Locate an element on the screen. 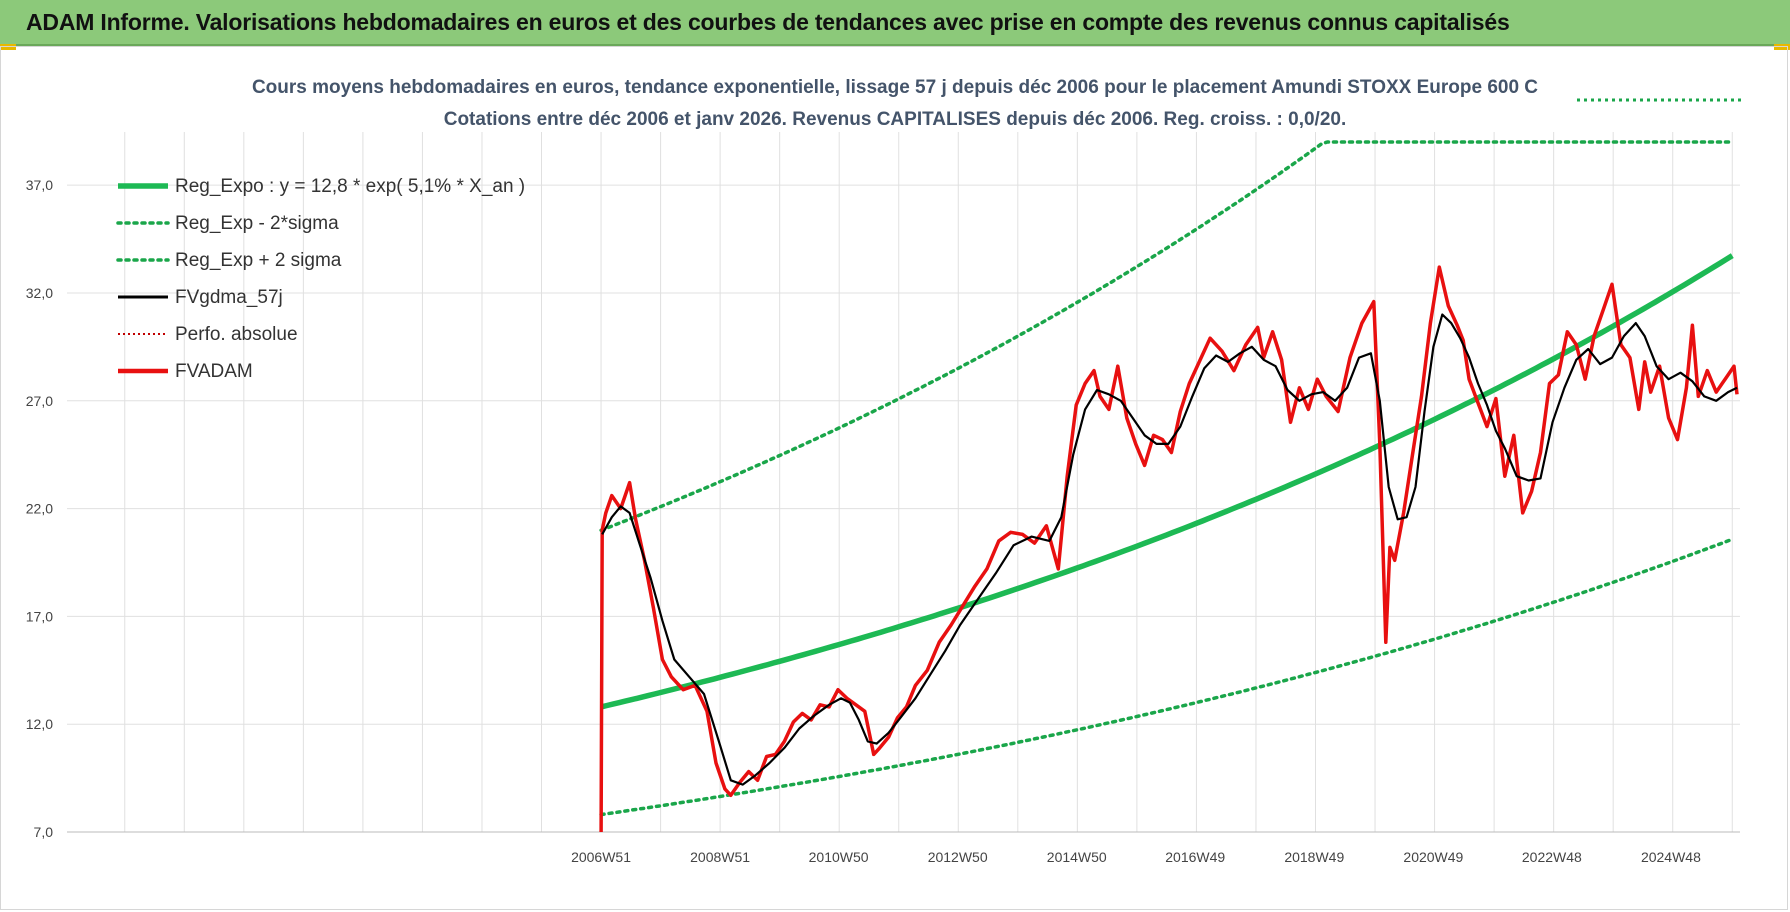  x-tick-label: 2014W50 is located at coordinates (1077, 857).